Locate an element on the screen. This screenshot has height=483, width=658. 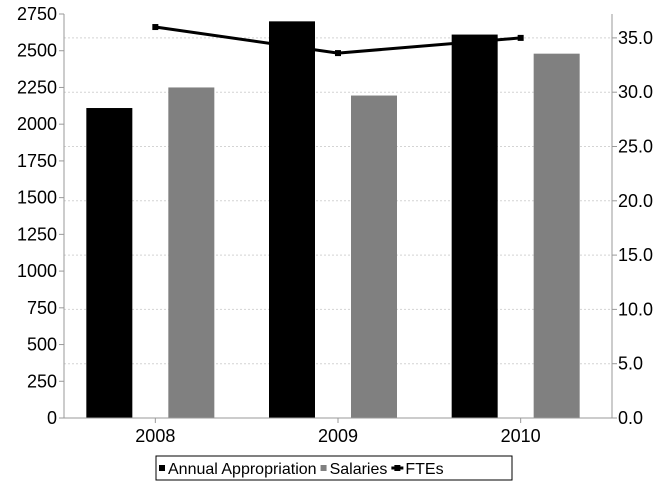
y-left-tick-label: 500 is located at coordinates (42, 345).